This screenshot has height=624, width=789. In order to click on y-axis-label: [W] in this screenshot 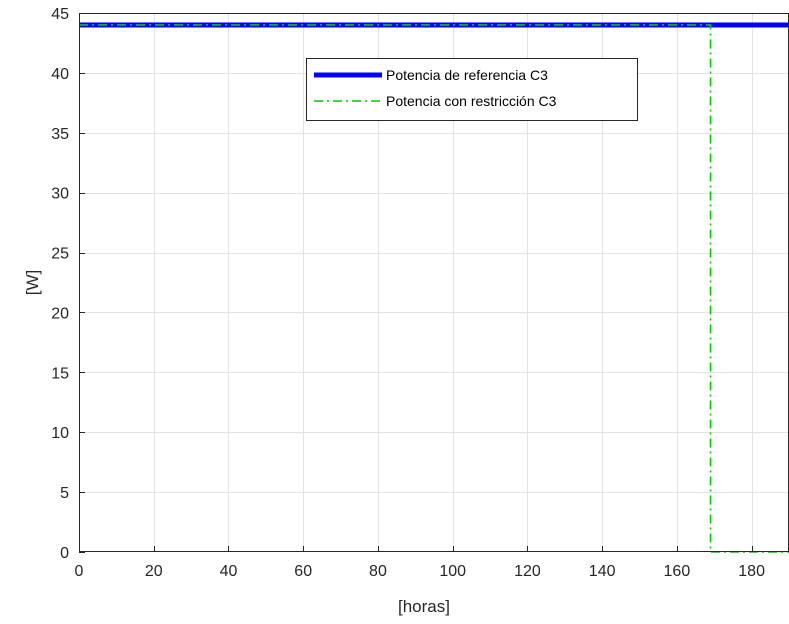, I will do `click(32, 283)`.